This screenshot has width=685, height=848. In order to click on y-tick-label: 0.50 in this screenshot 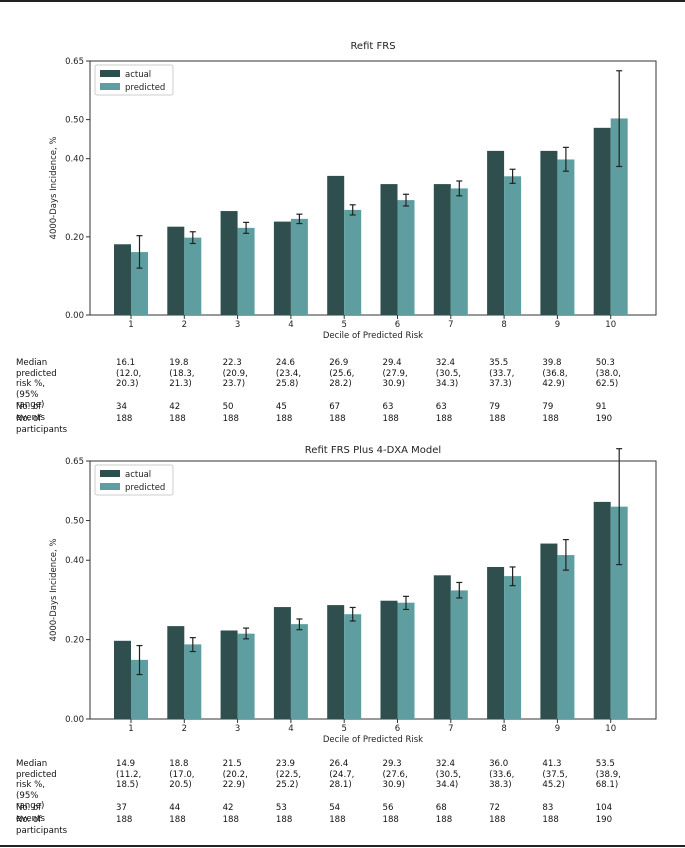, I will do `click(74, 522)`.